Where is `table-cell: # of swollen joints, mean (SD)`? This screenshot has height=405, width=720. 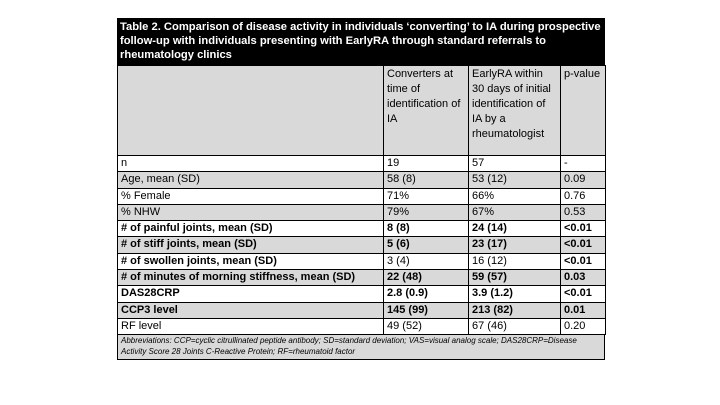
table-cell: # of swollen joints, mean (SD) is located at coordinates (250, 261).